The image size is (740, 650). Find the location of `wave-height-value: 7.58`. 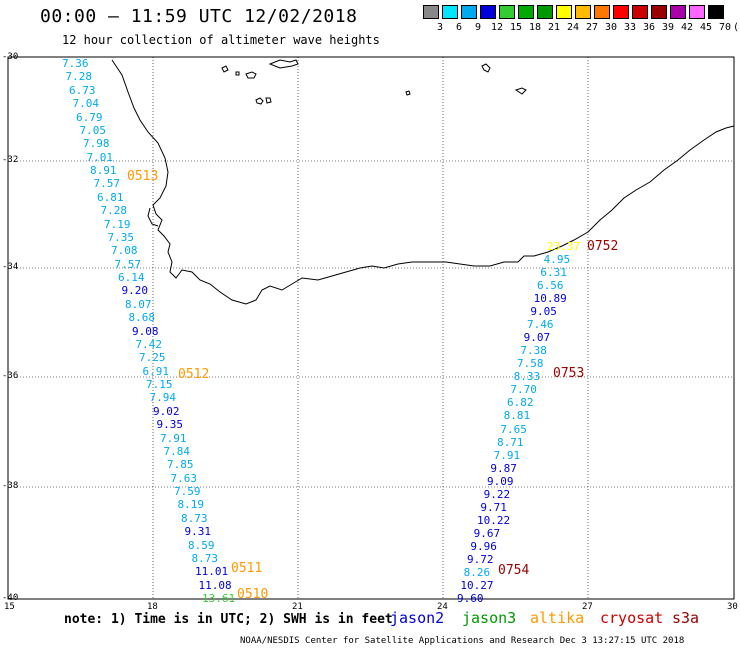

wave-height-value: 7.58 is located at coordinates (530, 364).